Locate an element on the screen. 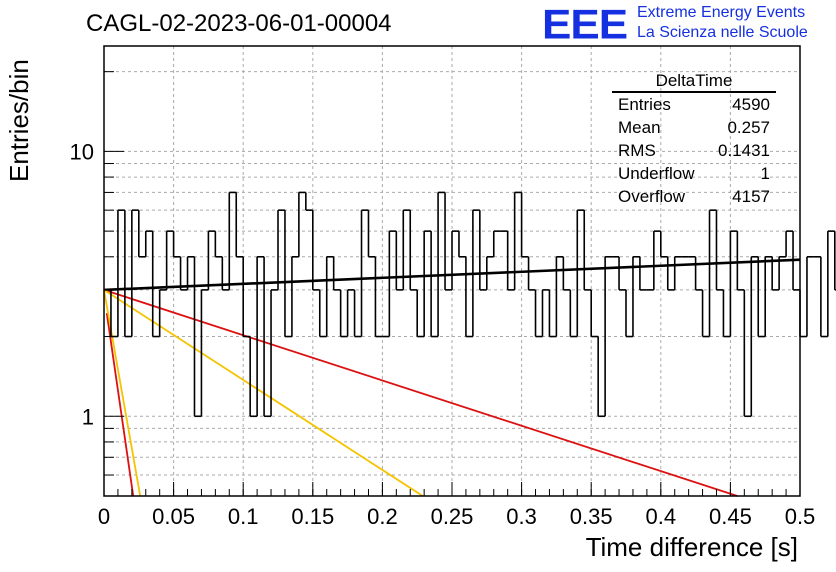  chart-title: CAGL-02-2023-06-01-00004 is located at coordinates (239, 23).